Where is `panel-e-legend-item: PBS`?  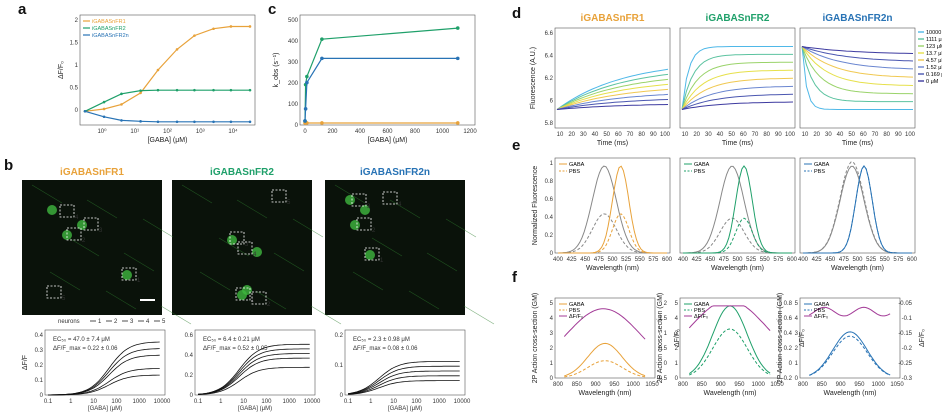
panel-e-legend-item: PBS is located at coordinates (699, 172).